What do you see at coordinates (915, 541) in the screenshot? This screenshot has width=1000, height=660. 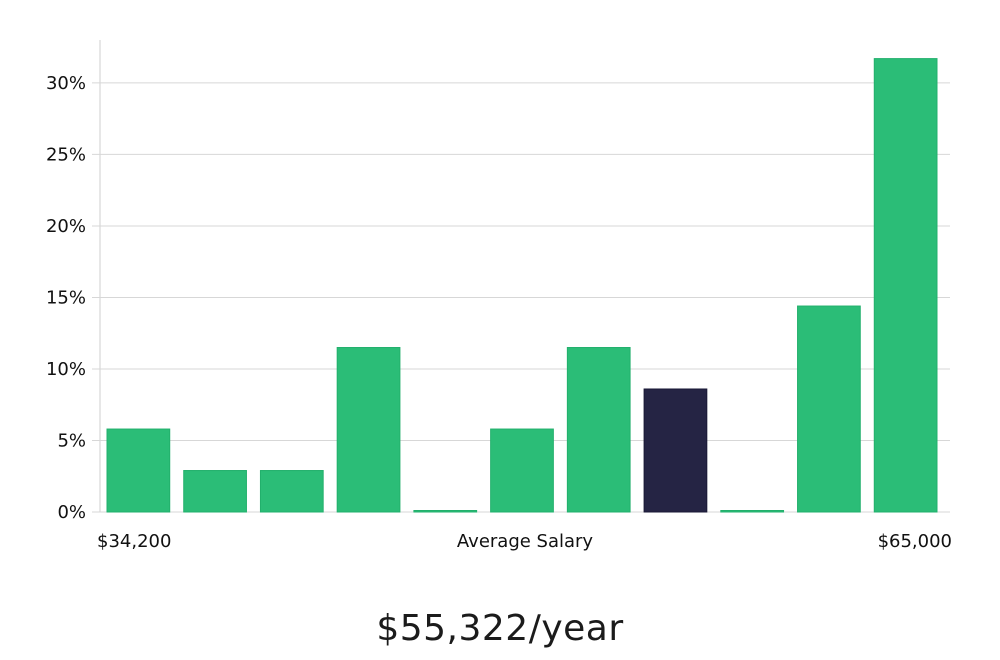 I see `x-label-max: $65,000` at bounding box center [915, 541].